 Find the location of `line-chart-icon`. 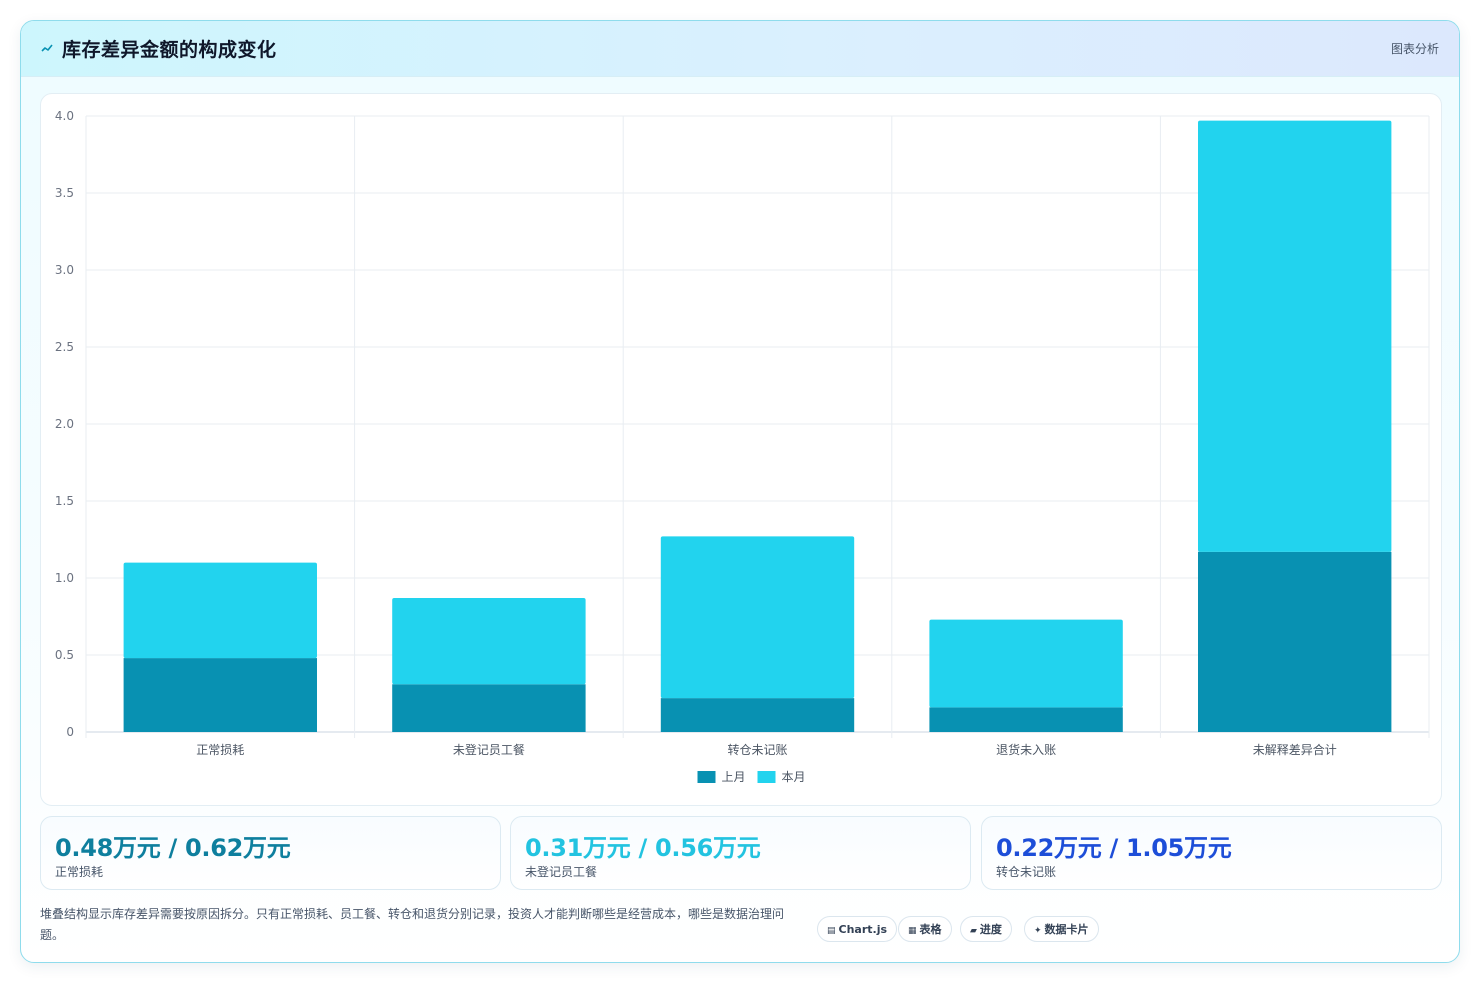

line-chart-icon is located at coordinates (48, 48).